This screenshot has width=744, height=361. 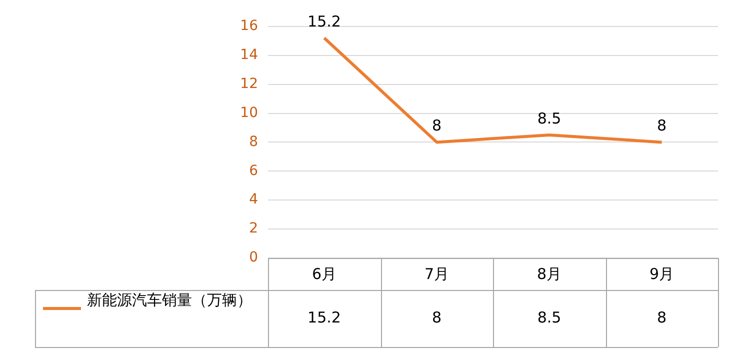 I want to click on annotation: 15.2, so click(x=324, y=21).